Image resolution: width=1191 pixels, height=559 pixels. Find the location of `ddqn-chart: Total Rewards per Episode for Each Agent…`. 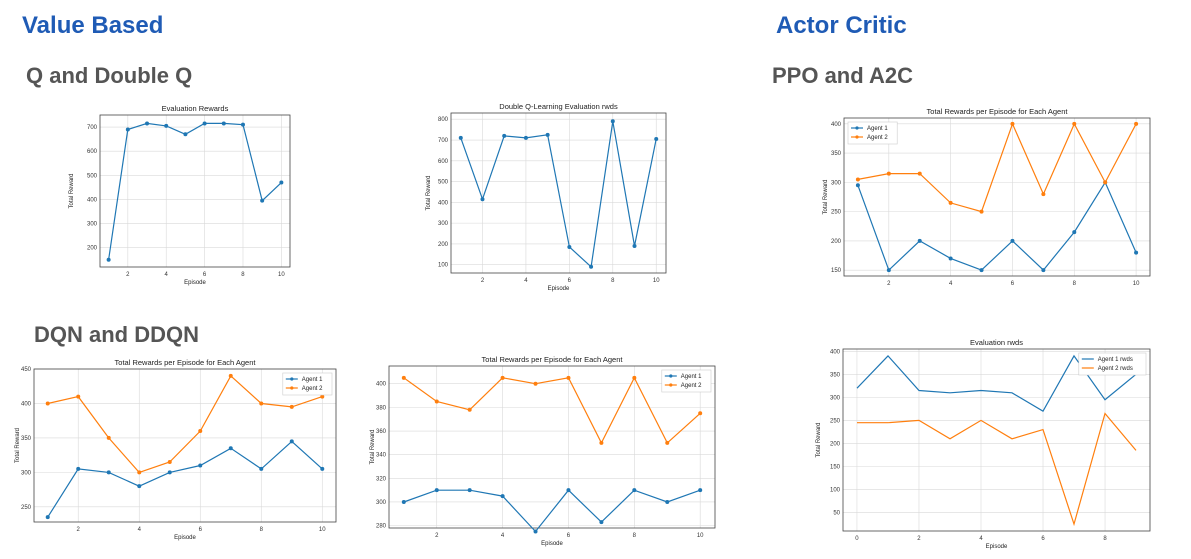

ddqn-chart: Total Rewards per Episode for Each Agent… is located at coordinates (543, 451).